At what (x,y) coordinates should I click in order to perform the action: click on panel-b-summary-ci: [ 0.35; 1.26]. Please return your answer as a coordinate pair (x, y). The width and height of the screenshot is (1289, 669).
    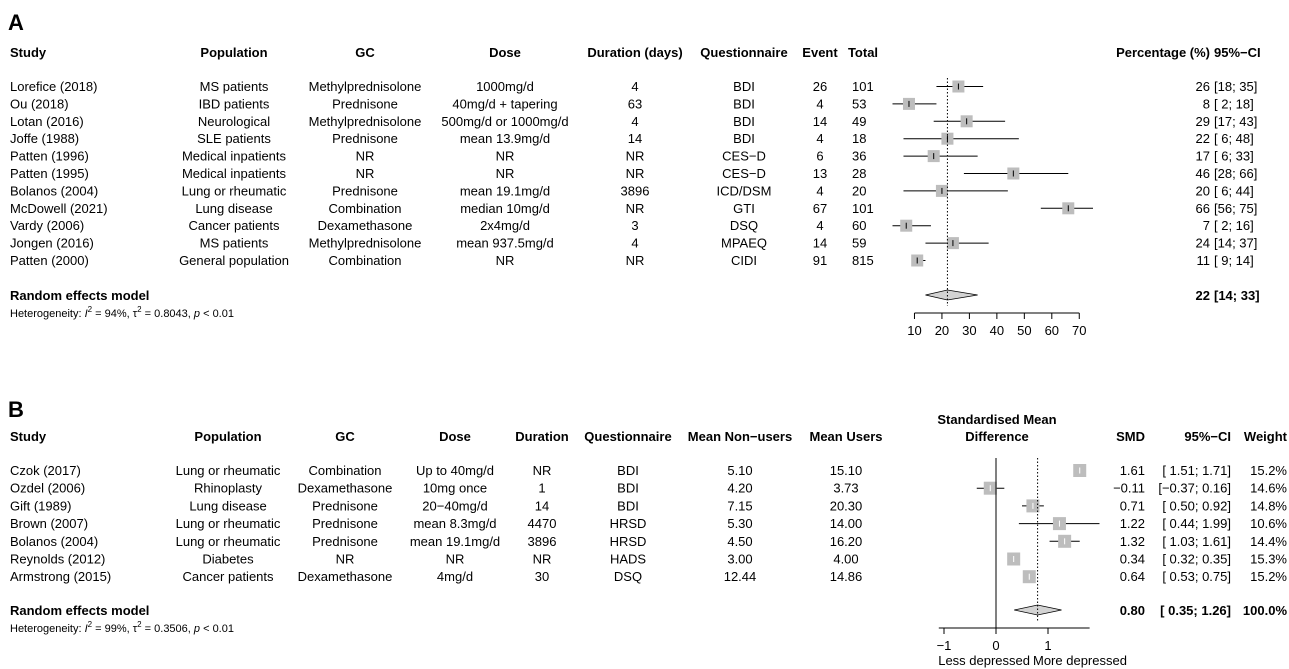
    Looking at the image, I should click on (1195, 610).